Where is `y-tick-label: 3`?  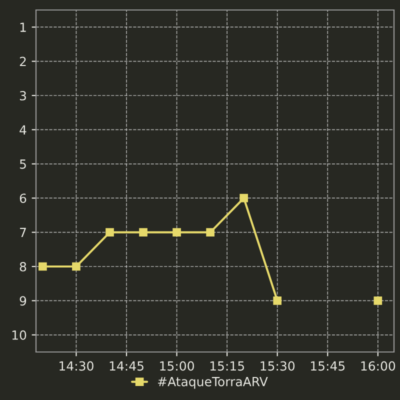 y-tick-label: 3 is located at coordinates (23, 95).